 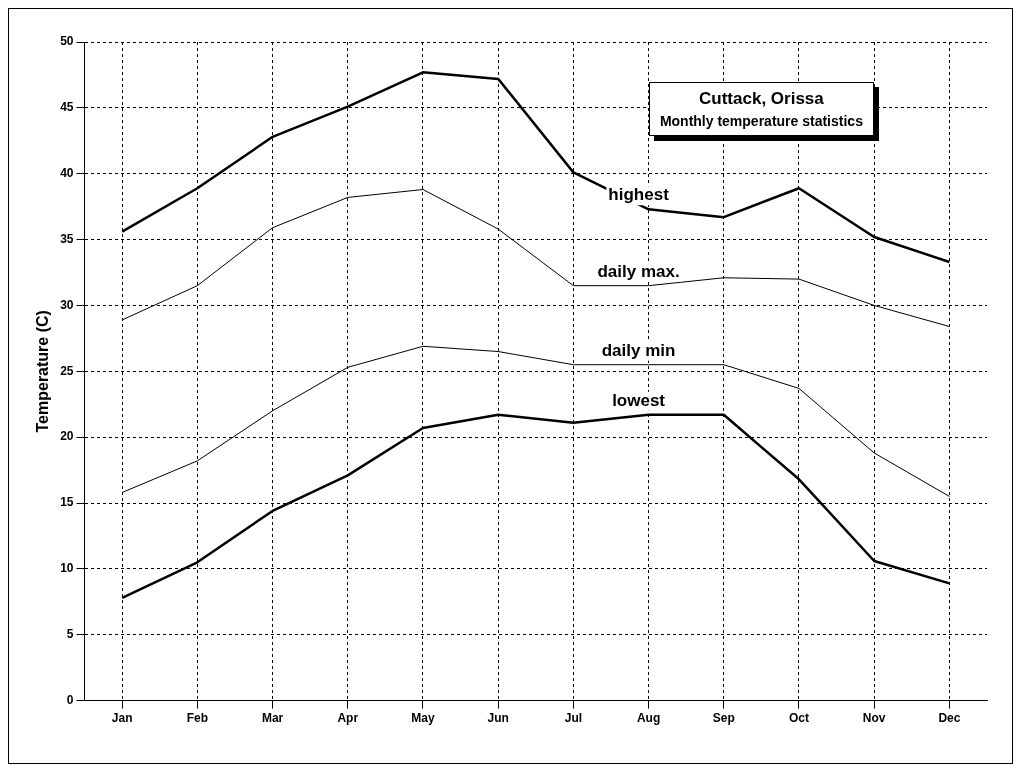 What do you see at coordinates (272, 718) in the screenshot?
I see `x-tick-label: Mar` at bounding box center [272, 718].